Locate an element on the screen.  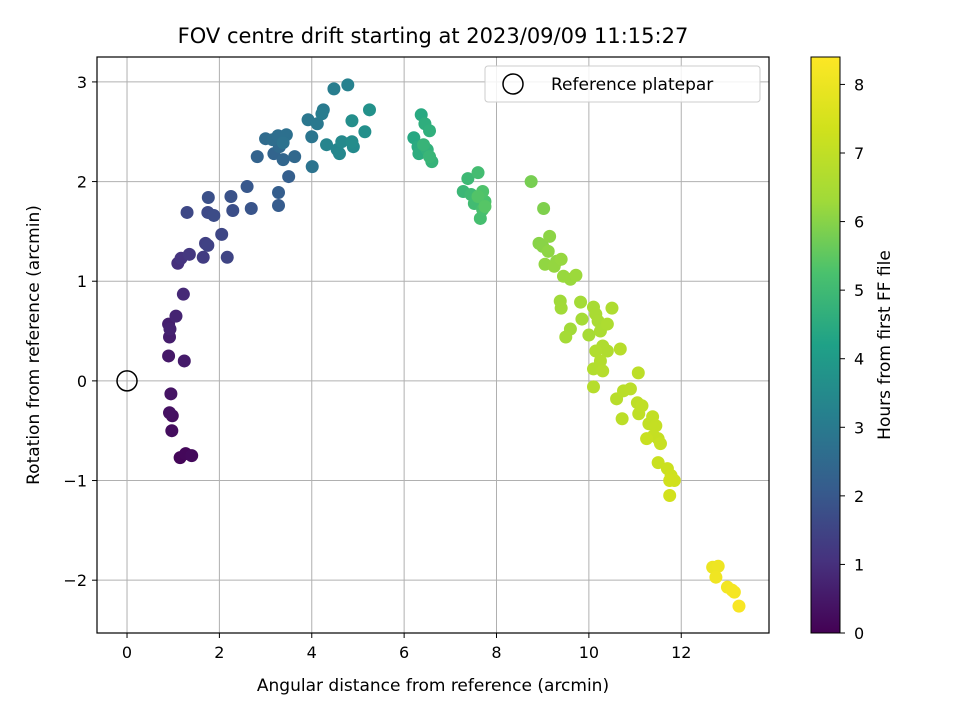
reference-point-marker is located at coordinates (127, 381).